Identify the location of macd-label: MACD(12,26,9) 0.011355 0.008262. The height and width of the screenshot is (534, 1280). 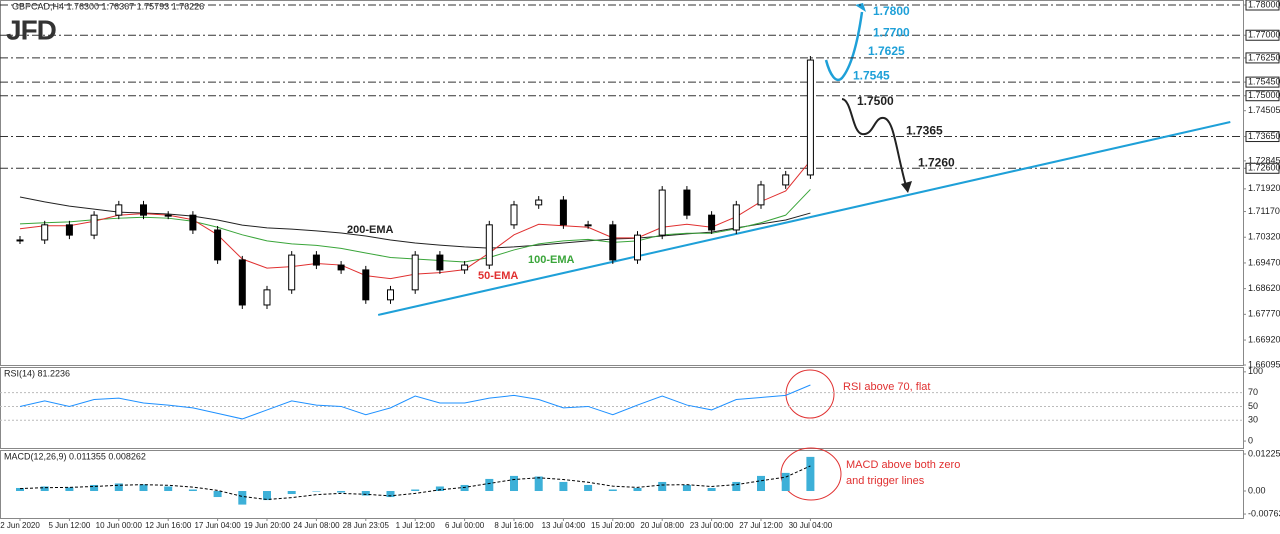
(75, 456).